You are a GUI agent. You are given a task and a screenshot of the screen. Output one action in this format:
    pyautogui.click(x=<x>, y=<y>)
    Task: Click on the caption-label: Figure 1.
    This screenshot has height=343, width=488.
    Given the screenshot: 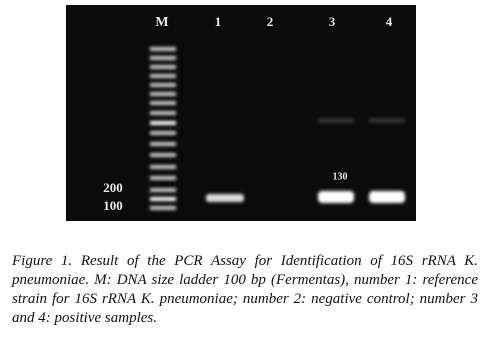 What is the action you would take?
    pyautogui.click(x=42, y=261)
    